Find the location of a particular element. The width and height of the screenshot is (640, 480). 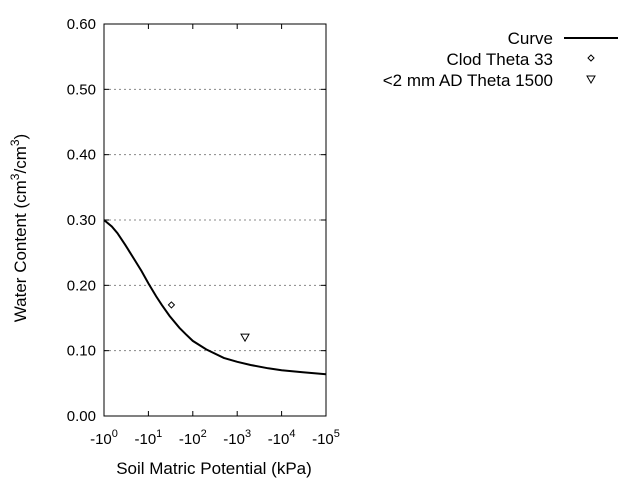

x-axis-label: Soil Matric Potential (kPa) is located at coordinates (214, 468).